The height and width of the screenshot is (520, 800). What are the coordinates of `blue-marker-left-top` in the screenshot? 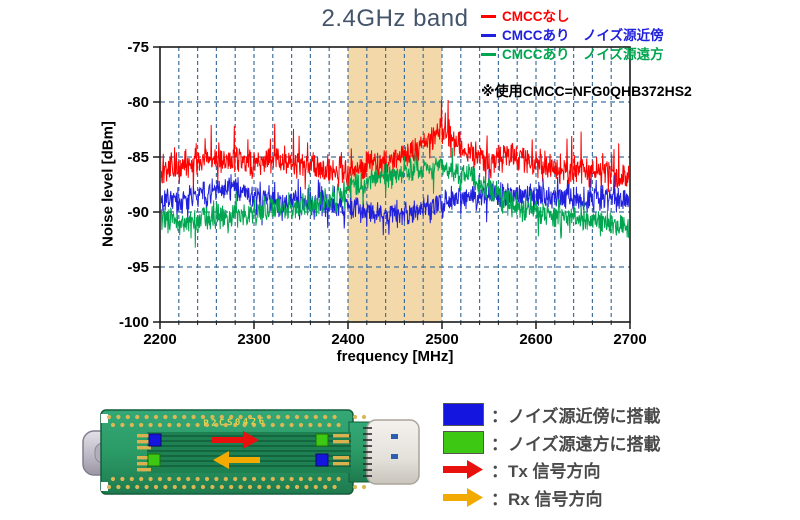 It's located at (155, 440).